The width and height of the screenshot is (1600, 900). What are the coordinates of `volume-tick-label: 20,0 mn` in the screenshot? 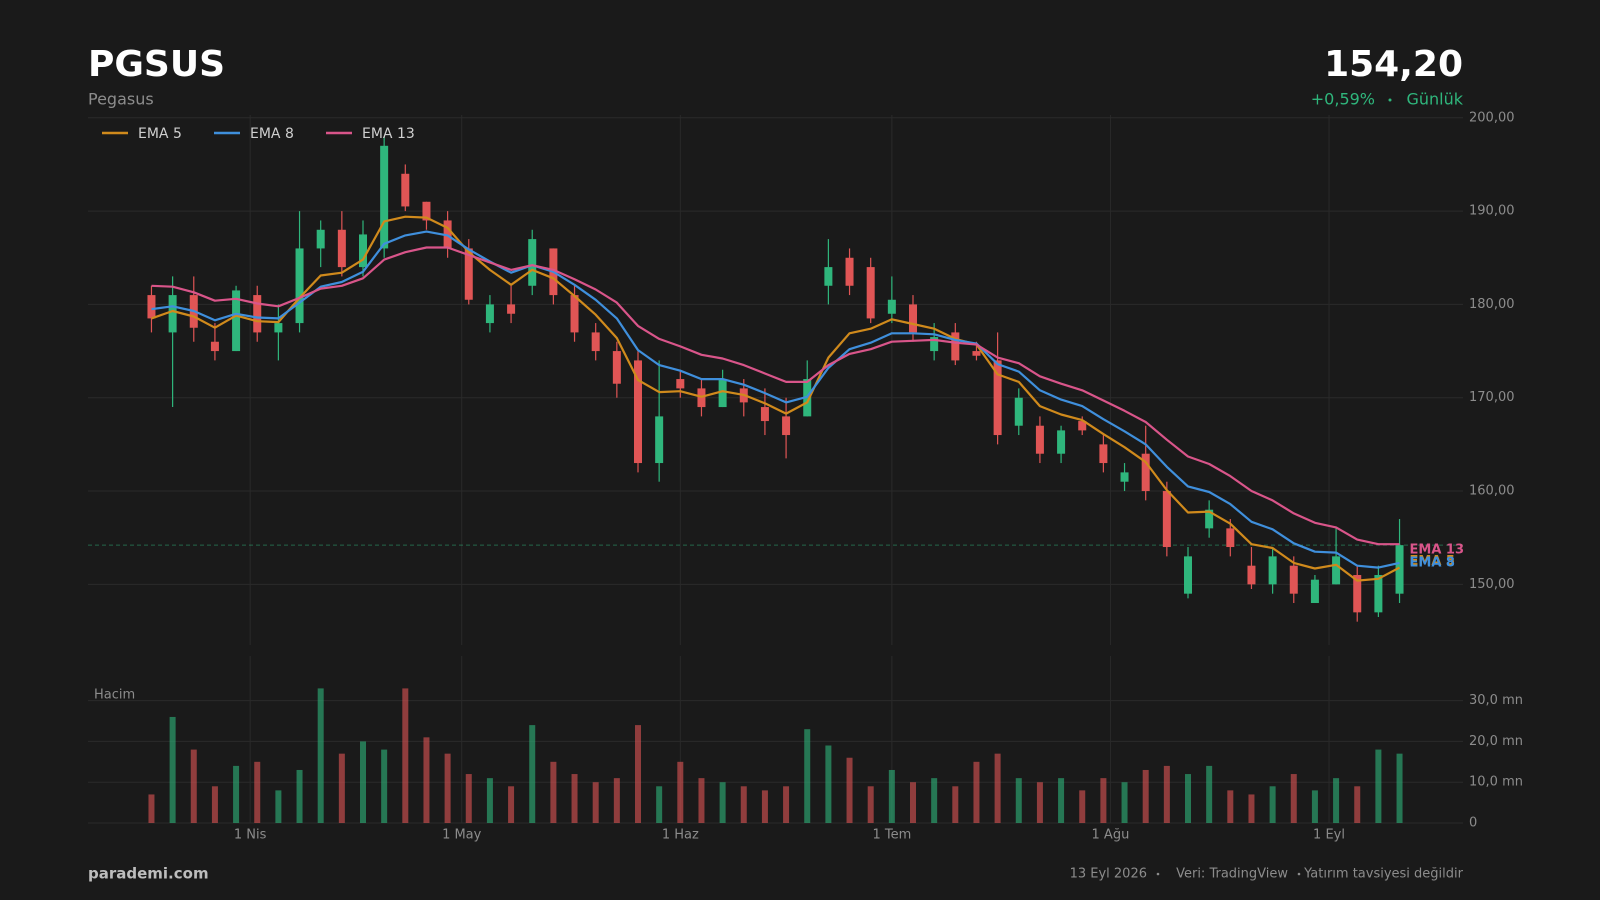 It's located at (1496, 741).